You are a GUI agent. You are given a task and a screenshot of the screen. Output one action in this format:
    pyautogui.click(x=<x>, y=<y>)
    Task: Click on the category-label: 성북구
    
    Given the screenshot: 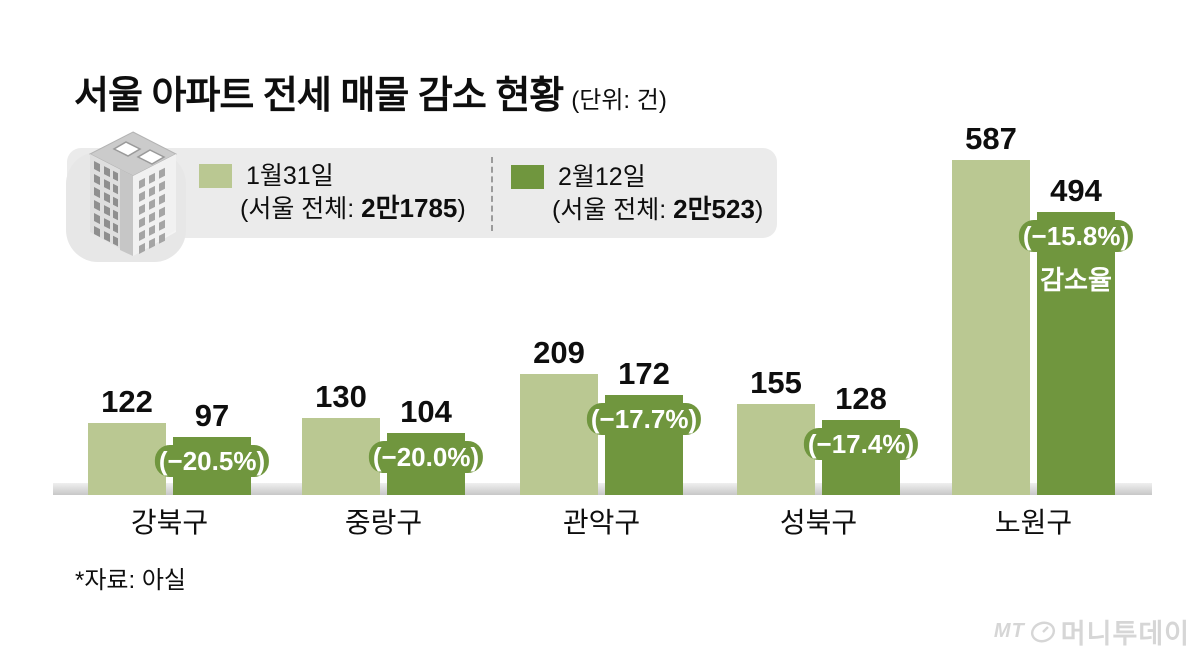 What is the action you would take?
    pyautogui.click(x=818, y=522)
    